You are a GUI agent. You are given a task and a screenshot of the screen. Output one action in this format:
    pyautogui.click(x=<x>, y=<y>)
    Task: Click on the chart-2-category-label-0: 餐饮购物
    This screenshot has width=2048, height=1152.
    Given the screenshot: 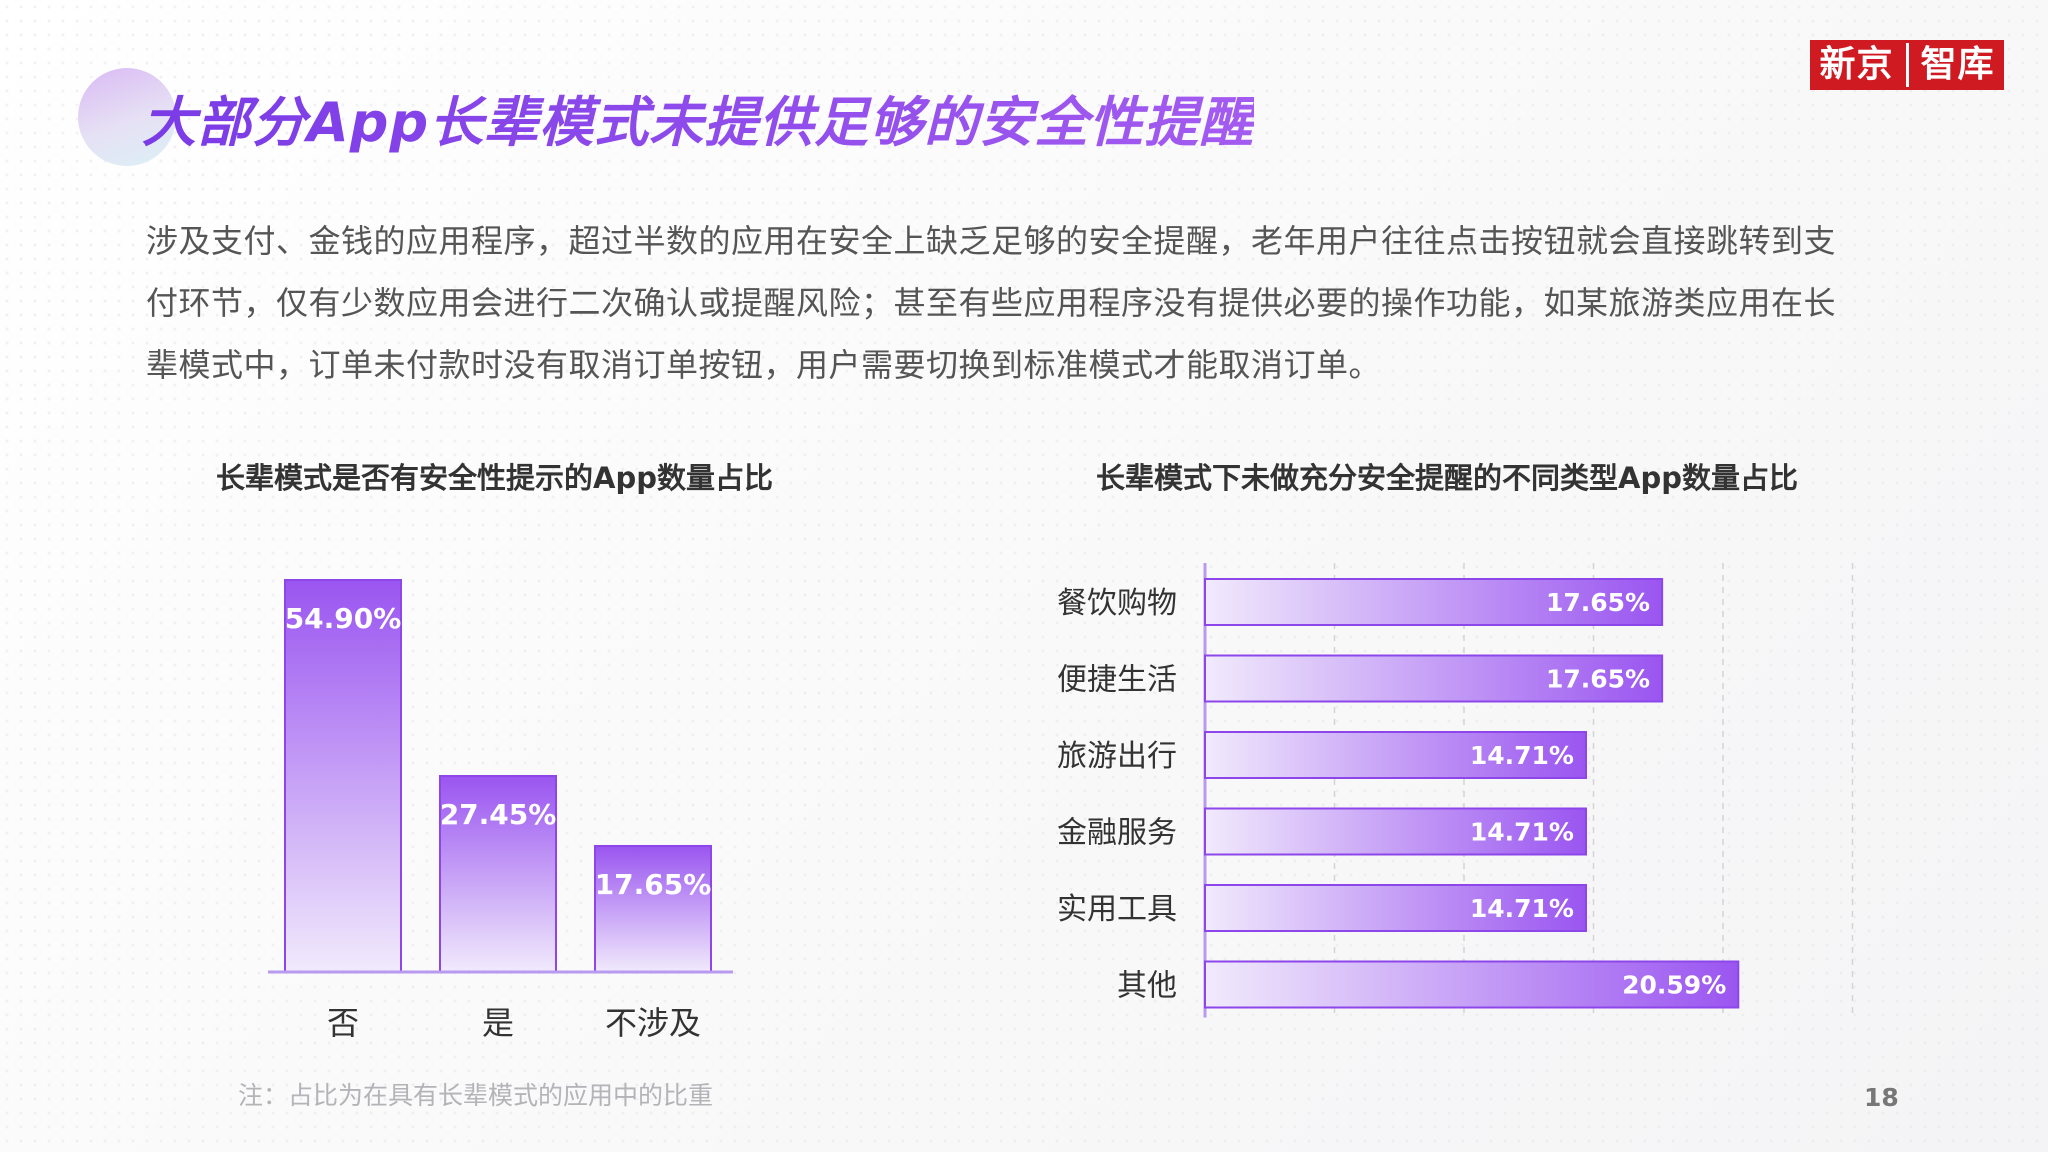 What is the action you would take?
    pyautogui.click(x=1117, y=603)
    